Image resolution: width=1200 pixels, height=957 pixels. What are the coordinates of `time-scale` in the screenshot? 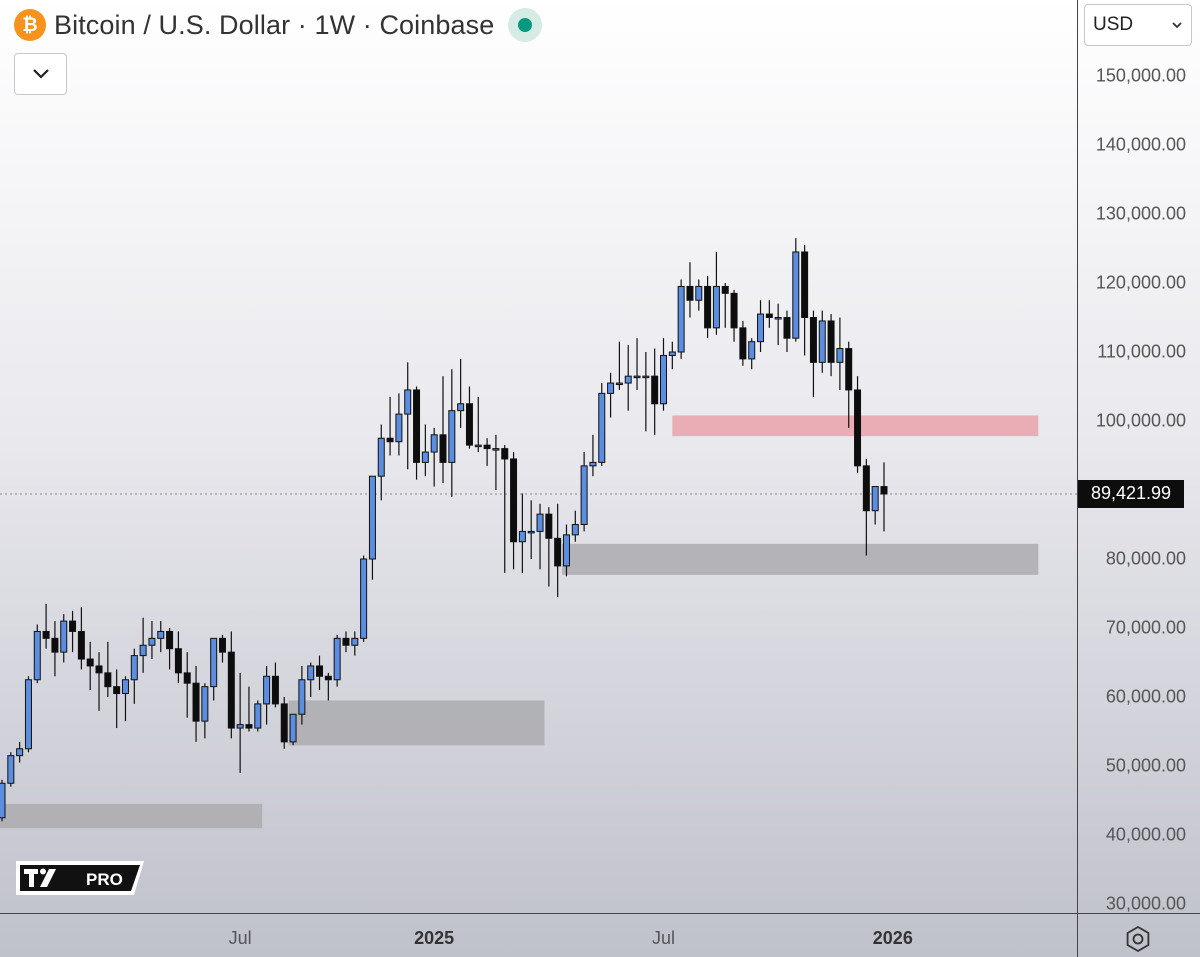 It's located at (600, 935).